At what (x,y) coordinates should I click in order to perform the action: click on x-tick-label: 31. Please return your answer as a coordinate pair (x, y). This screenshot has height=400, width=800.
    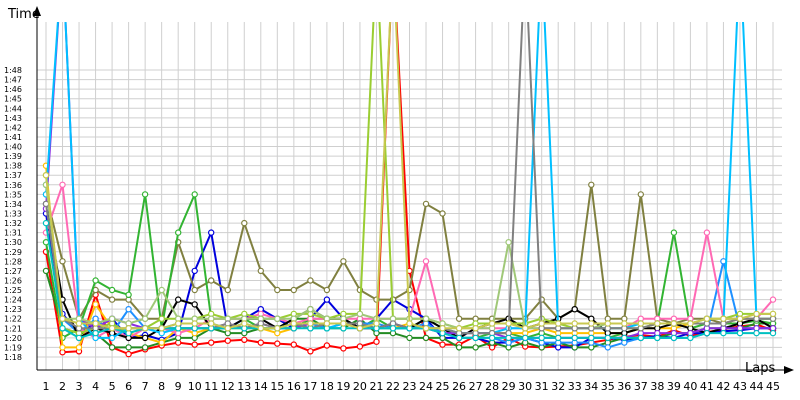
    Looking at the image, I should click on (542, 386).